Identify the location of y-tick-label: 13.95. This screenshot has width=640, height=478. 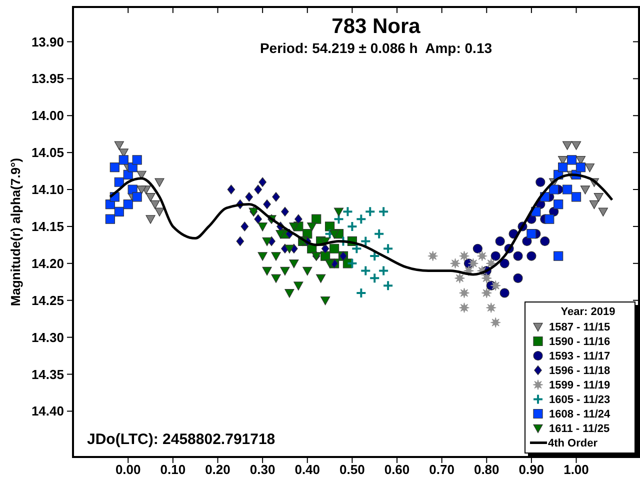
(47, 78).